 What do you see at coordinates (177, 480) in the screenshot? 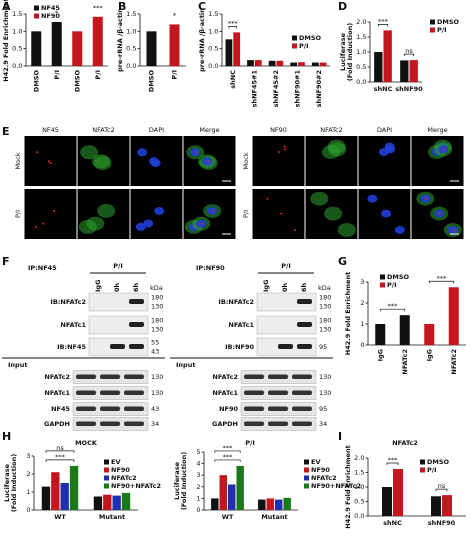
I see `y-axis-label: Luciferase` at bounding box center [177, 480].